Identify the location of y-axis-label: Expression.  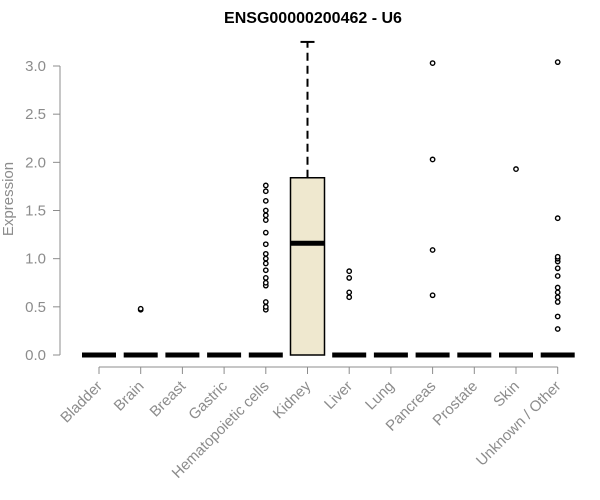
(8, 199).